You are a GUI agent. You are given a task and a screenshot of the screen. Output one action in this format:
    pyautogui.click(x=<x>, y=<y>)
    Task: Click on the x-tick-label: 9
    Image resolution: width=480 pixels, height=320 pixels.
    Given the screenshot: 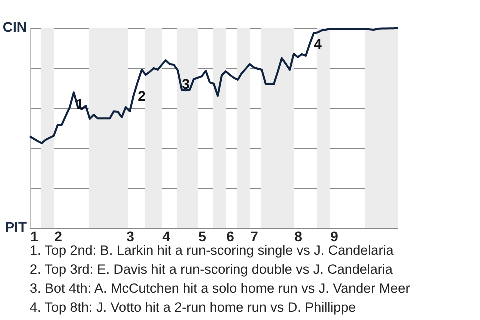 What is the action you would take?
    pyautogui.click(x=334, y=236)
    